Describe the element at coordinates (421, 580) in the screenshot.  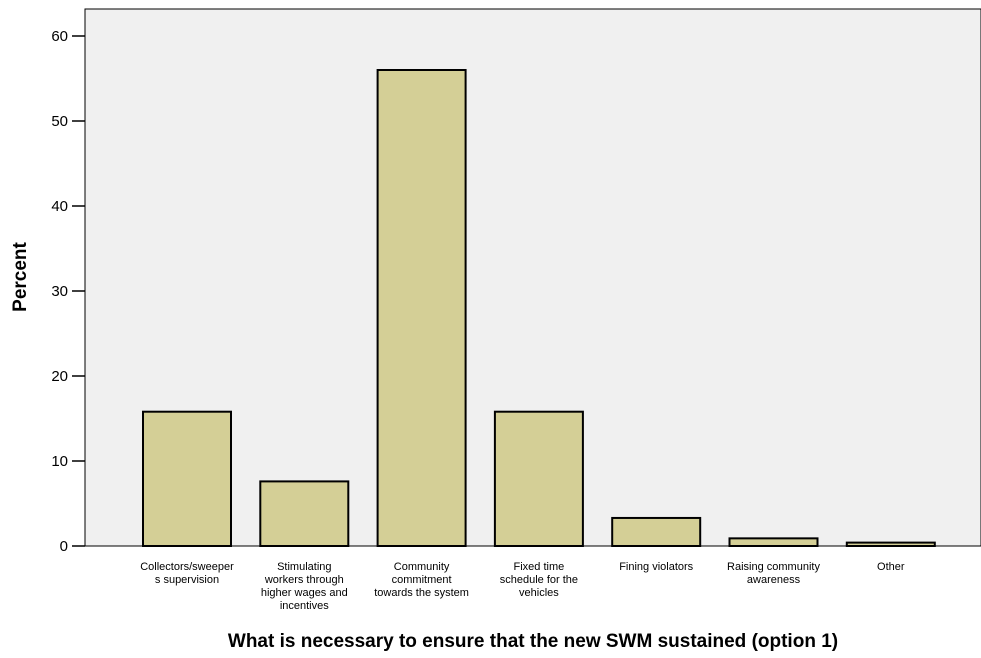
I see `x-tick-label: Community commitment towards the system` at that location.